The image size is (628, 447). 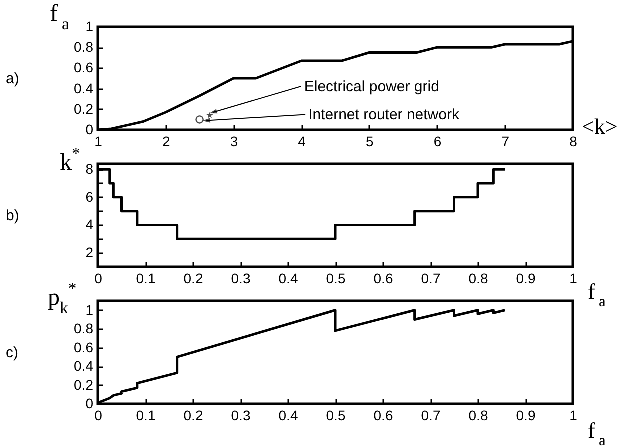 I want to click on x-tick-label: 8, so click(x=574, y=142).